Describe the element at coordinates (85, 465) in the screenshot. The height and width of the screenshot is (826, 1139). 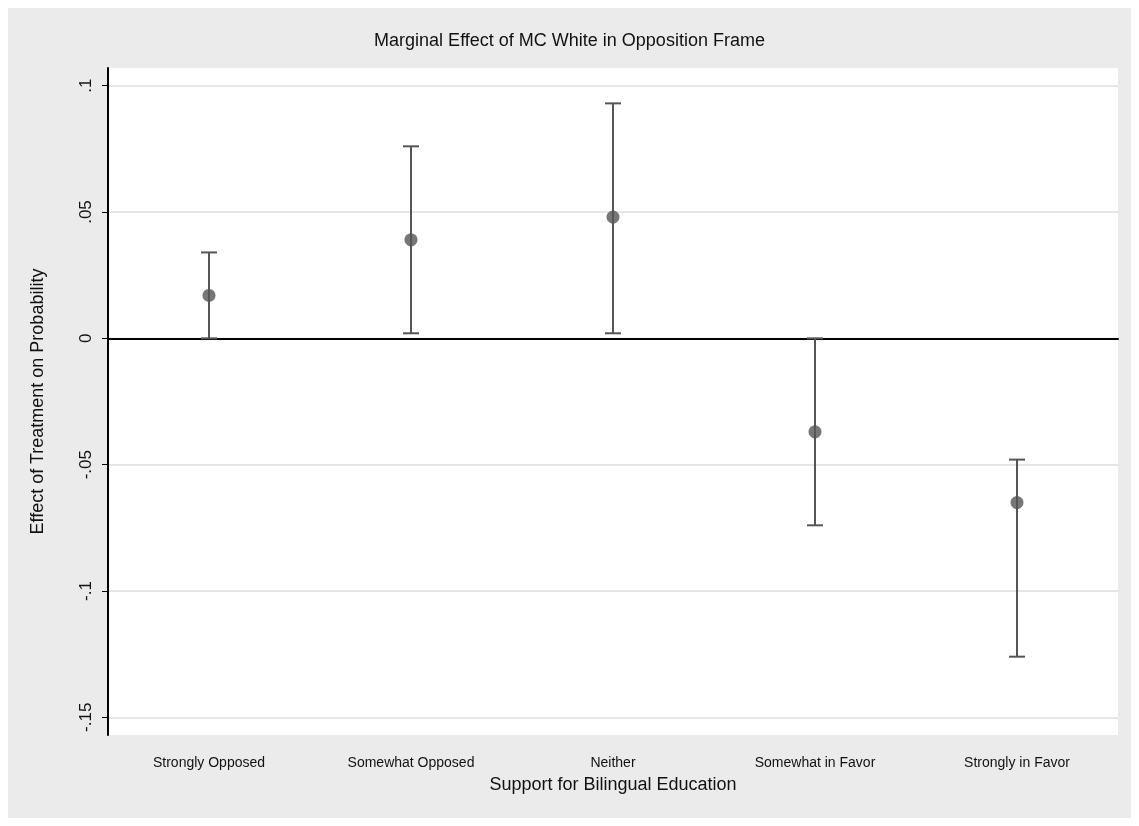
I see `y-tick-label: -.05` at that location.